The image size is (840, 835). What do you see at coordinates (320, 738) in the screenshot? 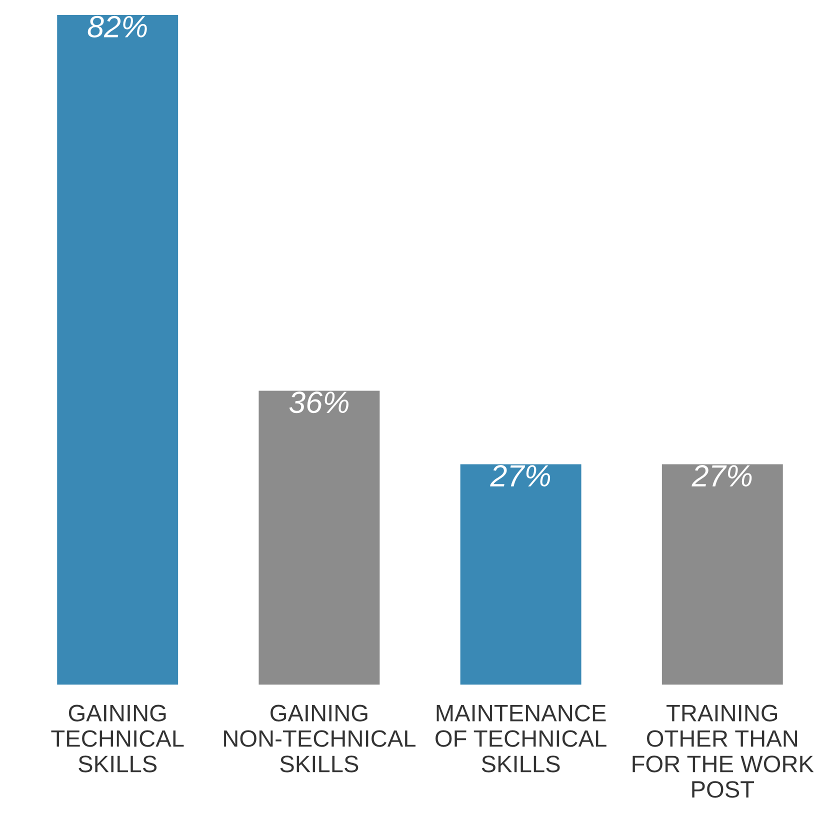
I see `x-tick-label: GAINING NON-TECHNICAL SKILLS` at bounding box center [320, 738].